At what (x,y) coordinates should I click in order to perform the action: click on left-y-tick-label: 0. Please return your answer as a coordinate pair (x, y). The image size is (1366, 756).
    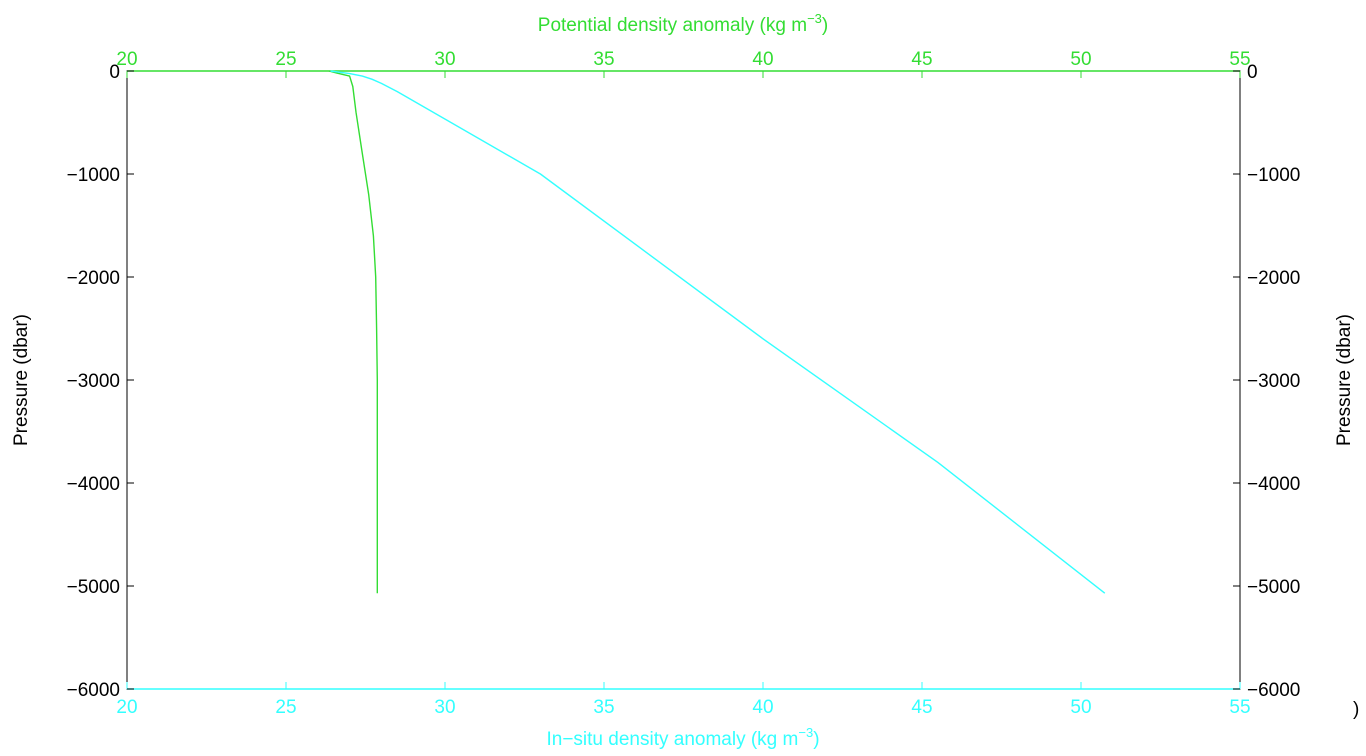
    Looking at the image, I should click on (114, 72).